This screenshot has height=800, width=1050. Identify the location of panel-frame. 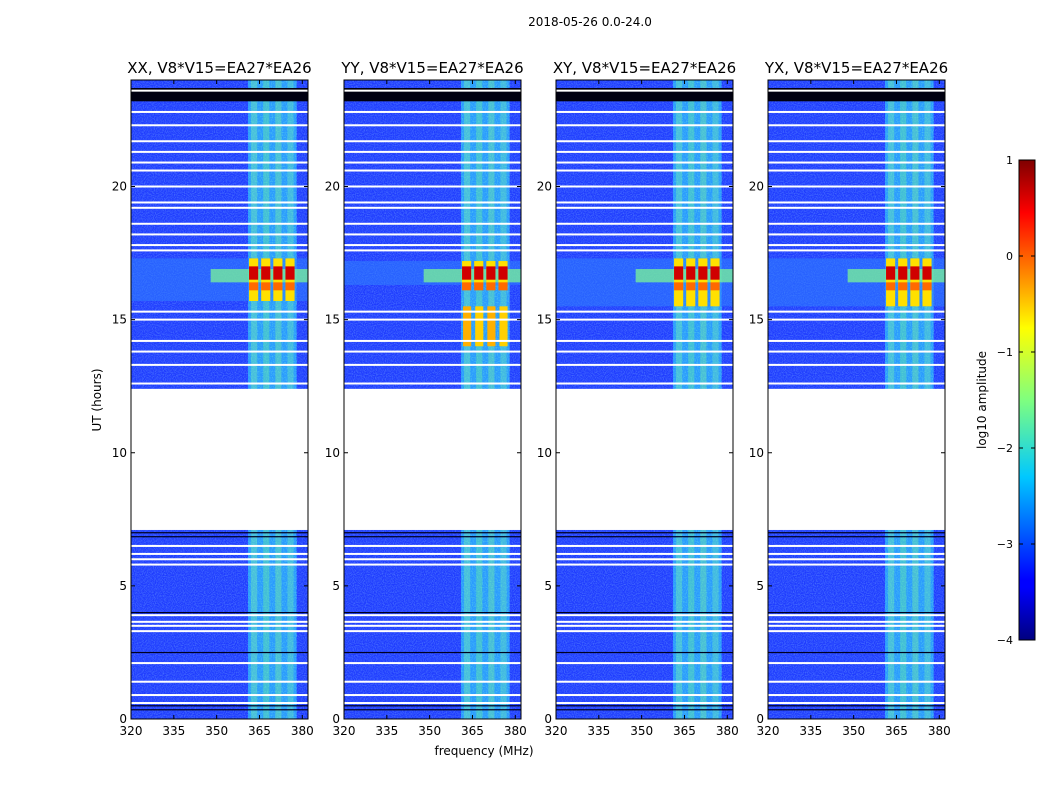
(856, 399).